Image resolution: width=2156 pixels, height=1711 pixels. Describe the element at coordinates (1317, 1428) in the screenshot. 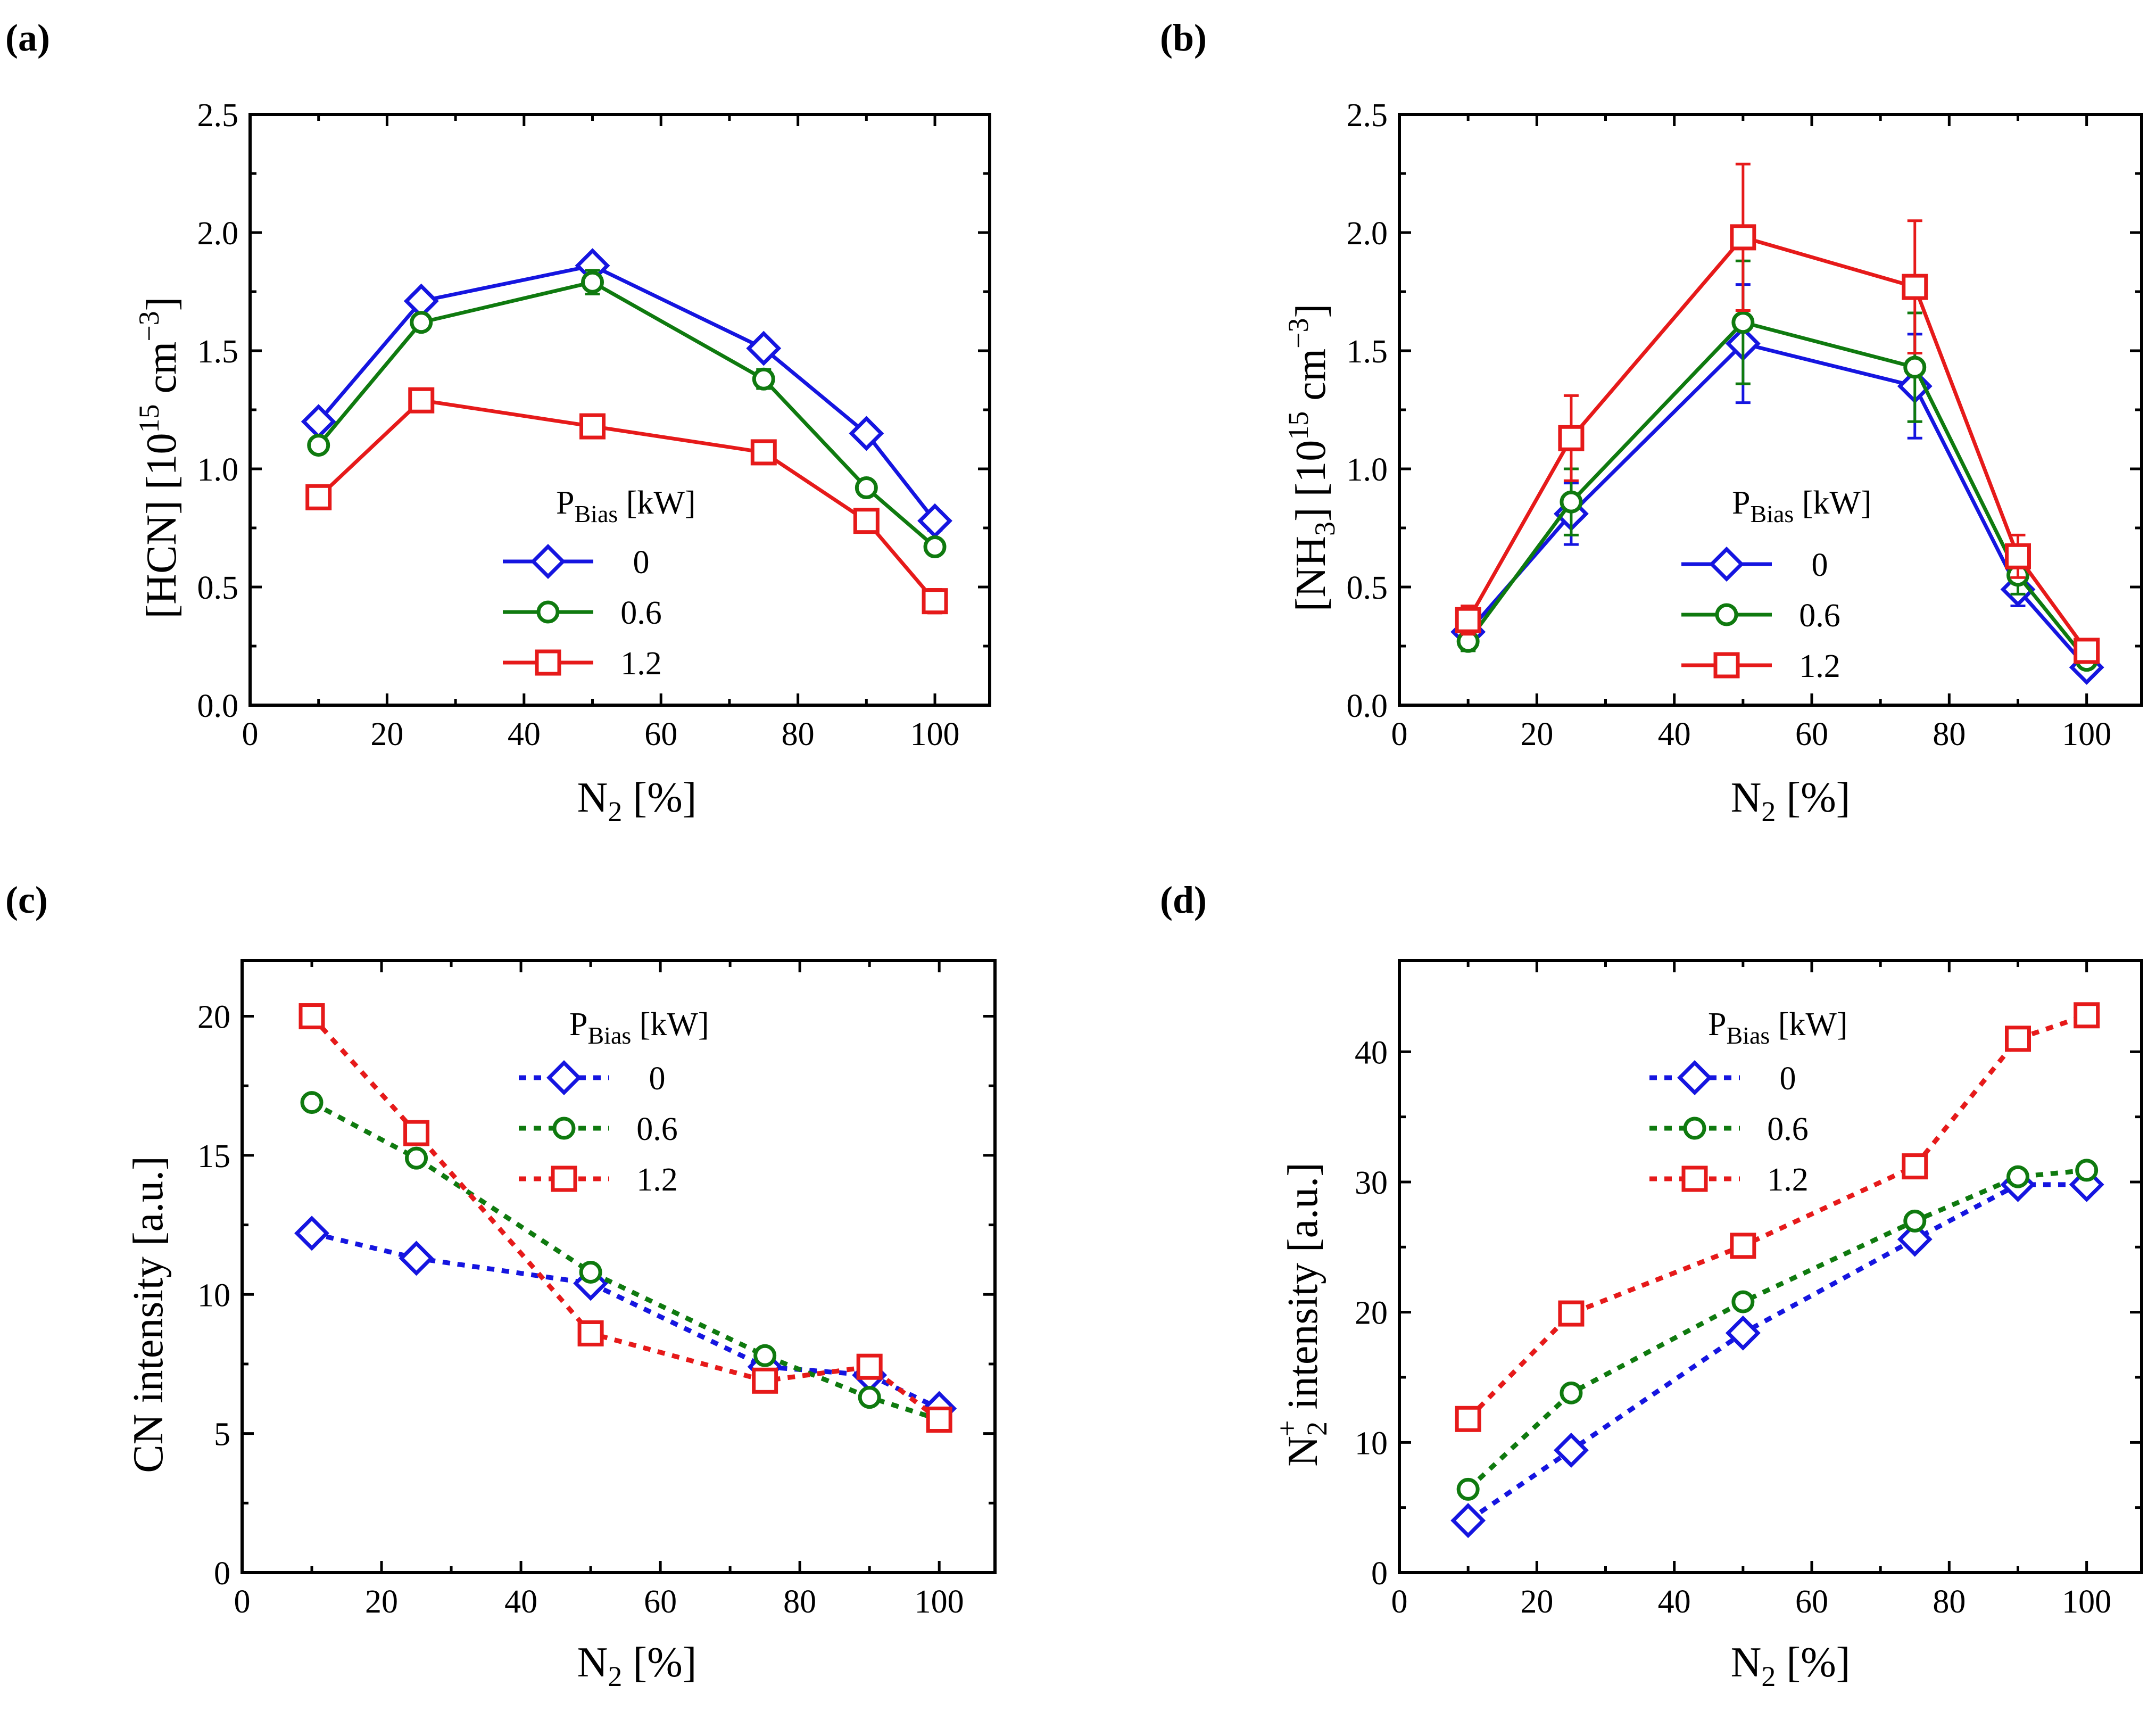

I see `panel-d-ylabel-sub: 2` at that location.